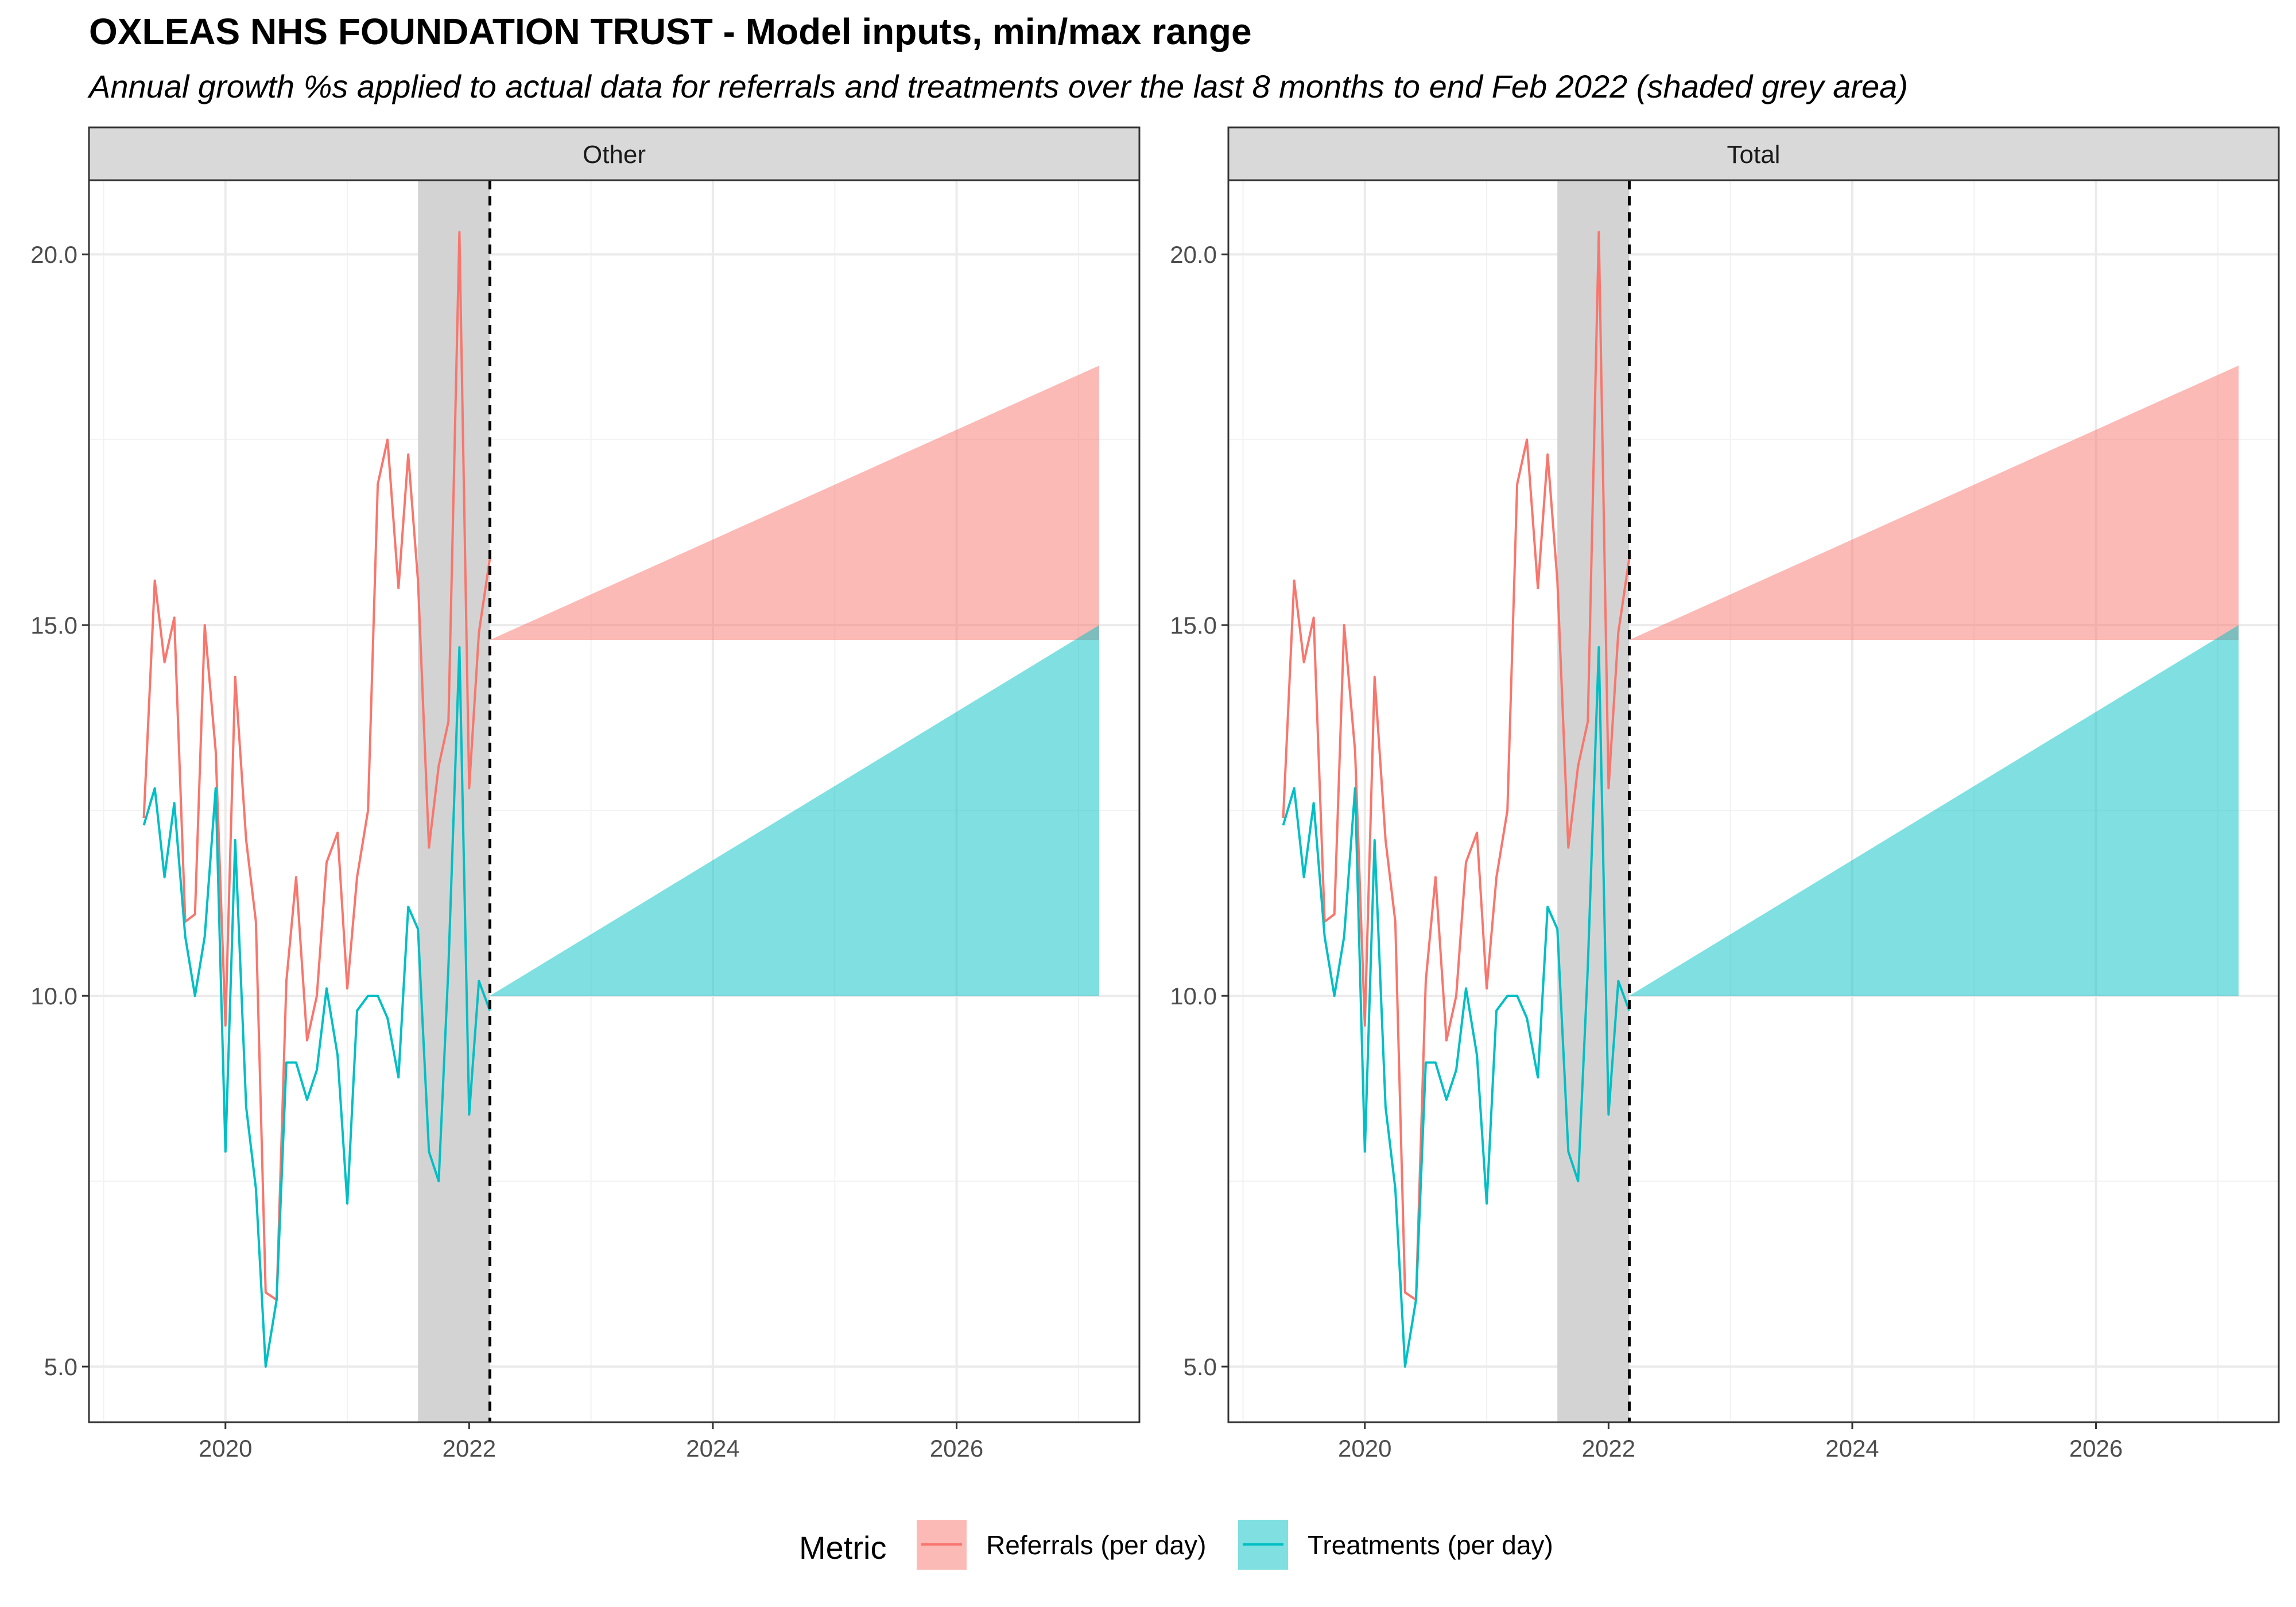  What do you see at coordinates (1430, 1545) in the screenshot?
I see `legend-item-label: Treatments (per day)` at bounding box center [1430, 1545].